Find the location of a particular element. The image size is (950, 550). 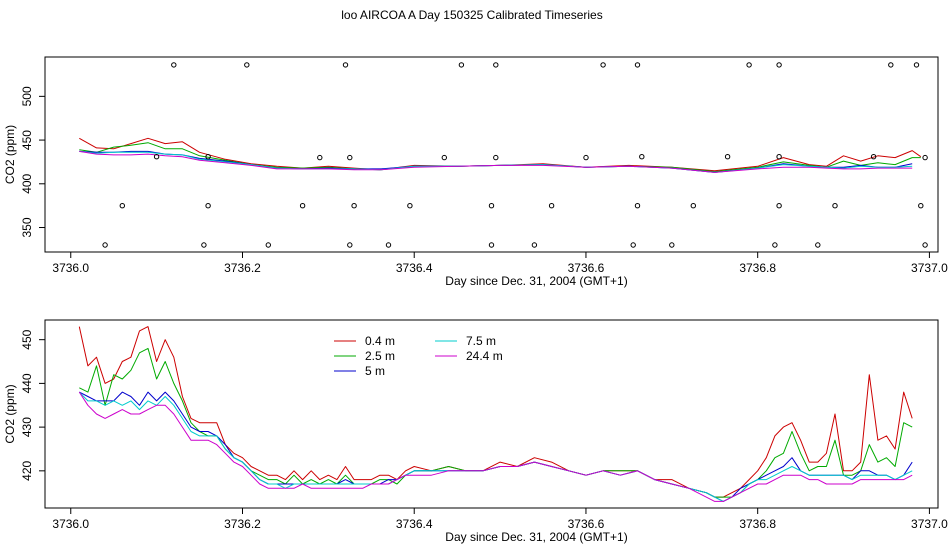

top-x-tick-label: 3736.2 is located at coordinates (242, 268).